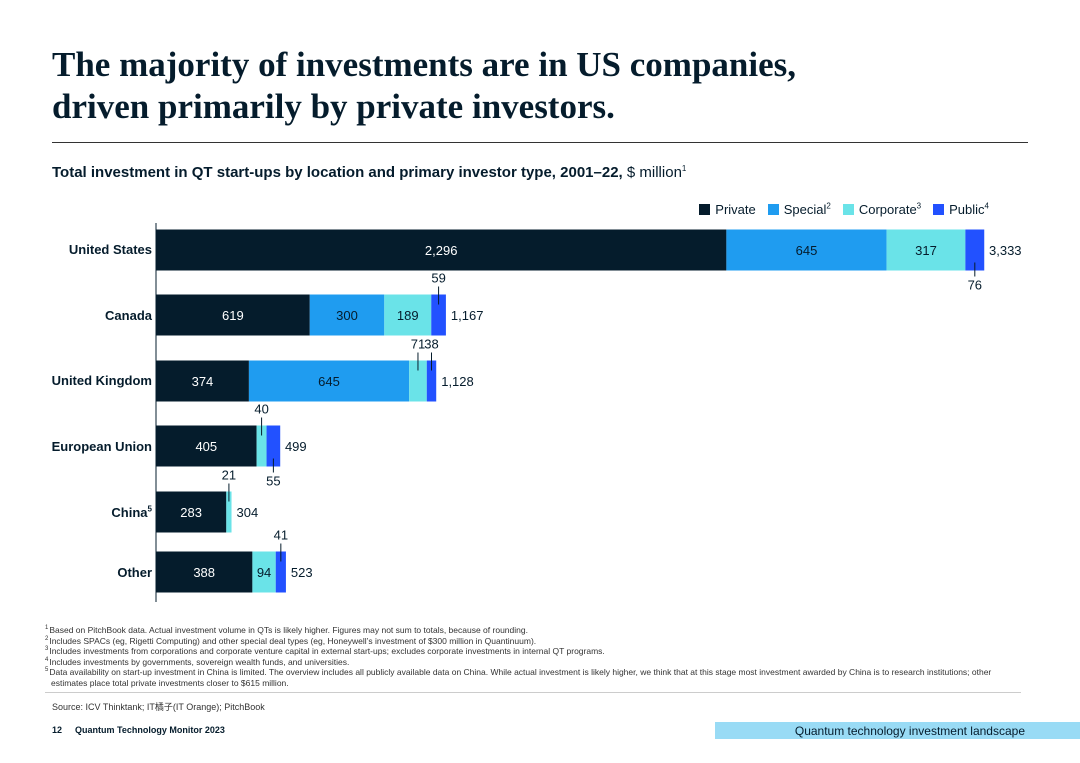 This screenshot has height=763, width=1080. I want to click on bar-united-states-special, so click(806, 250).